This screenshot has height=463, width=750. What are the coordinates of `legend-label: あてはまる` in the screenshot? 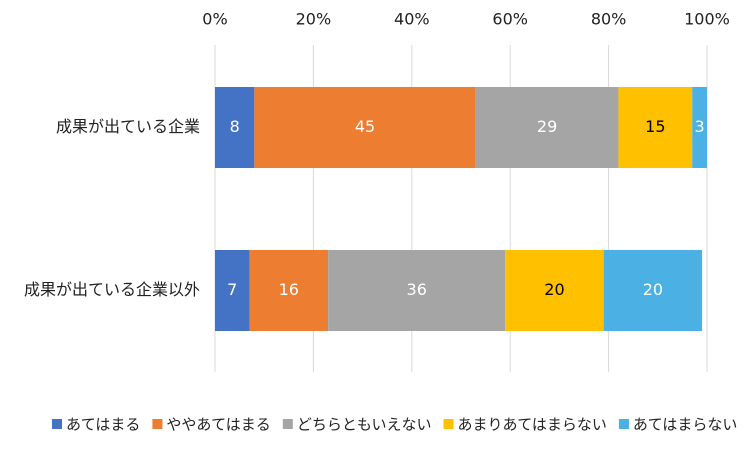 It's located at (103, 425).